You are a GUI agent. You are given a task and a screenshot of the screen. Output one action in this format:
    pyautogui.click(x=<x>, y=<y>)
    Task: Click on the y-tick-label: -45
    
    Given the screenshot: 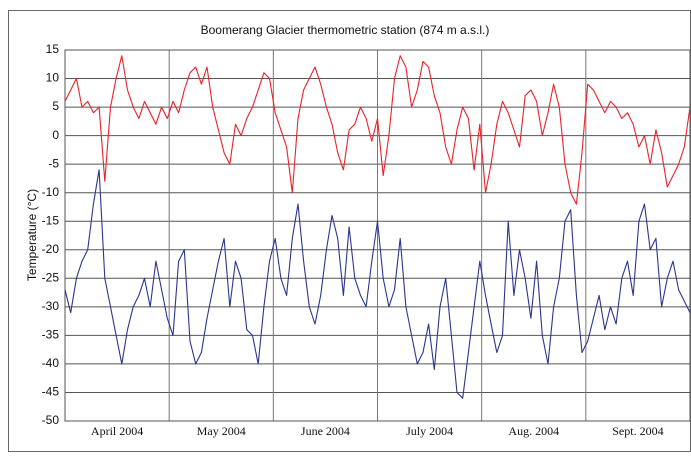 What is the action you would take?
    pyautogui.click(x=51, y=392)
    